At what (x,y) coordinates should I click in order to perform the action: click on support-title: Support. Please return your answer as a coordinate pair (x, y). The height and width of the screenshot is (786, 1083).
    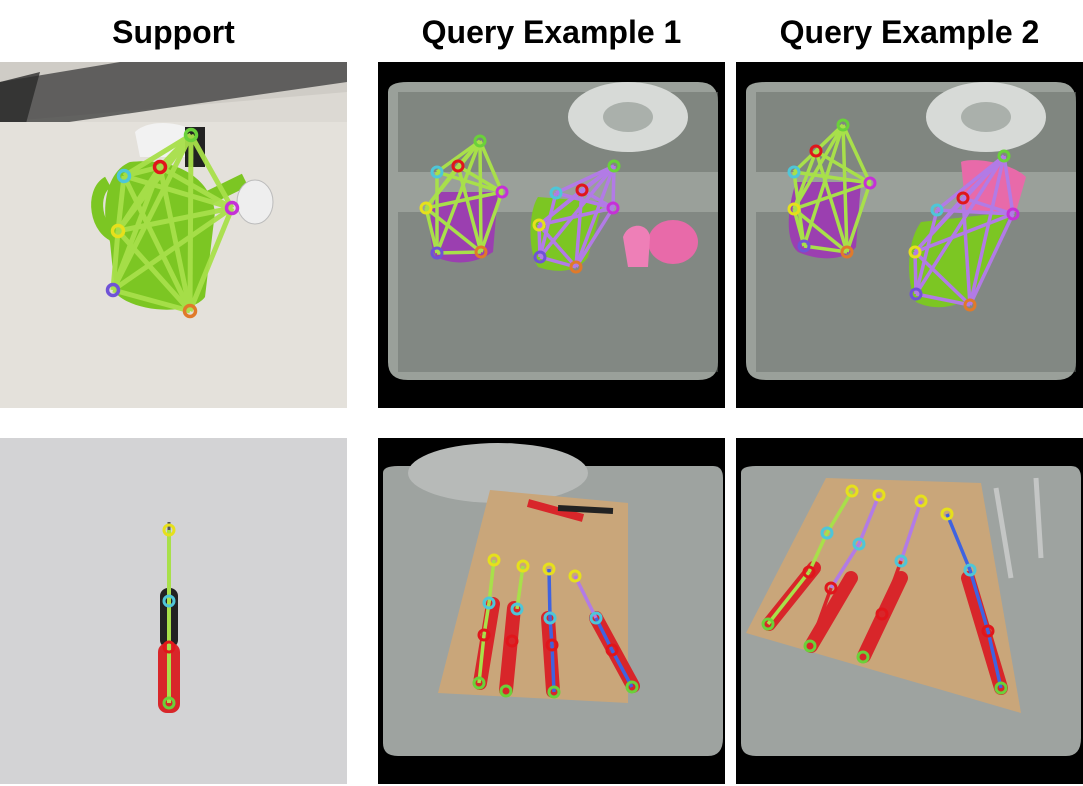
    Looking at the image, I should click on (173, 32).